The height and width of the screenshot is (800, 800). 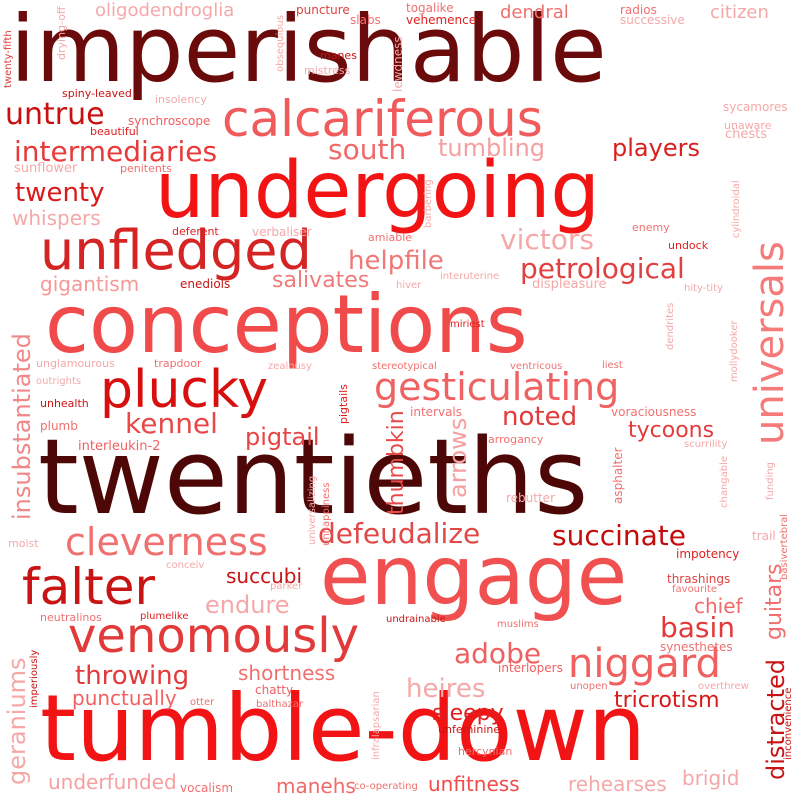 What do you see at coordinates (547, 239) in the screenshot?
I see `word: victors` at bounding box center [547, 239].